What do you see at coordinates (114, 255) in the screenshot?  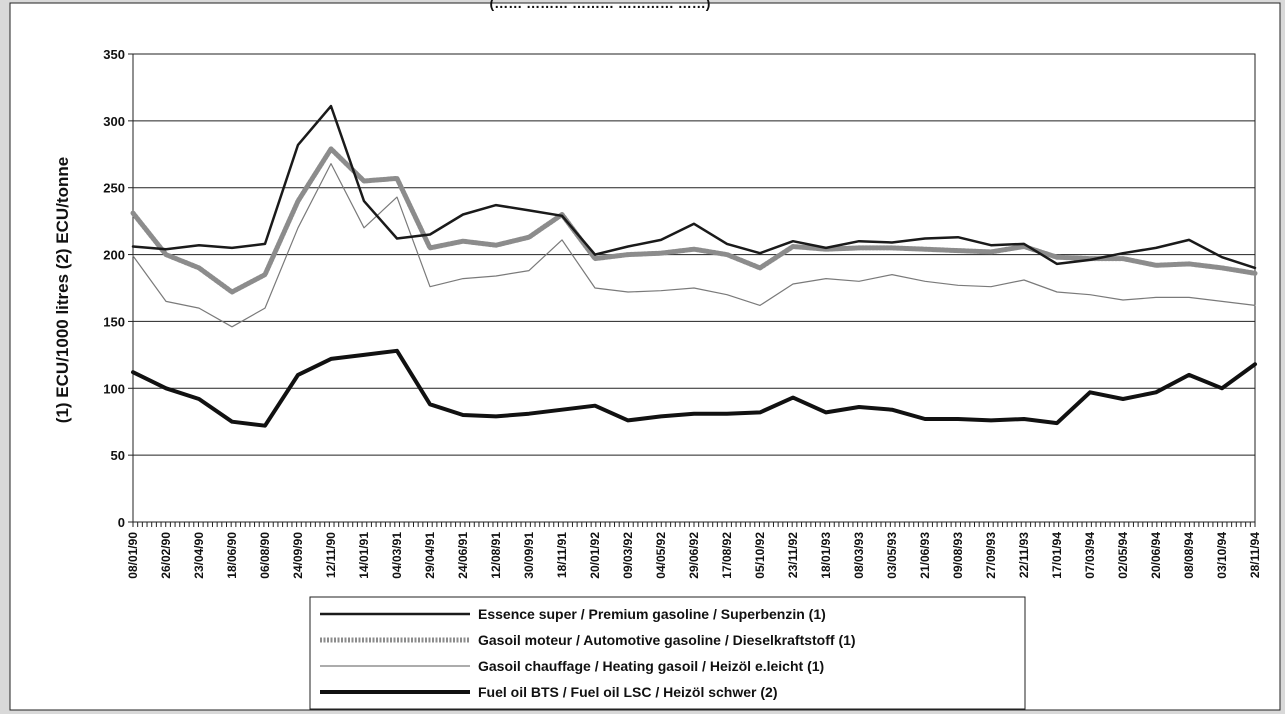 I see `y-tick-label: 200` at bounding box center [114, 255].